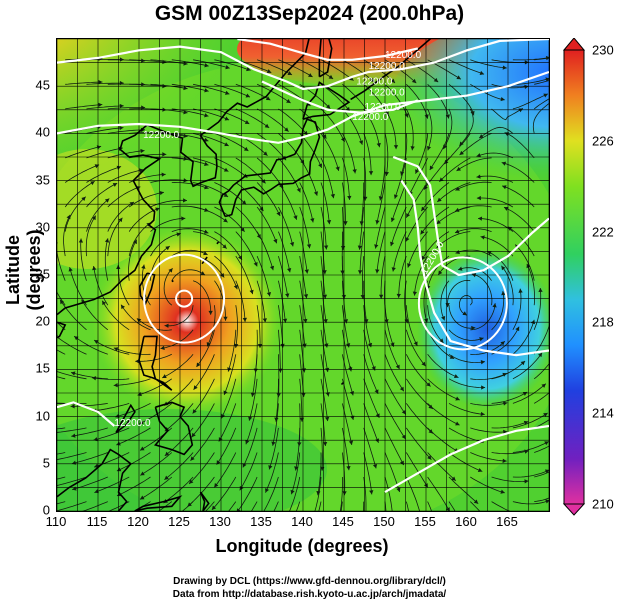 The height and width of the screenshot is (605, 619). Describe the element at coordinates (303, 107) in the screenshot. I see `contour-line` at that location.